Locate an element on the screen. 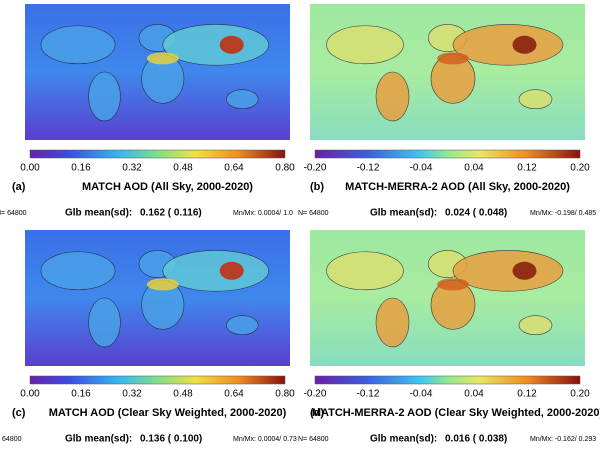  glb-mean-value: 0.024 ( 0.048) is located at coordinates (476, 213).